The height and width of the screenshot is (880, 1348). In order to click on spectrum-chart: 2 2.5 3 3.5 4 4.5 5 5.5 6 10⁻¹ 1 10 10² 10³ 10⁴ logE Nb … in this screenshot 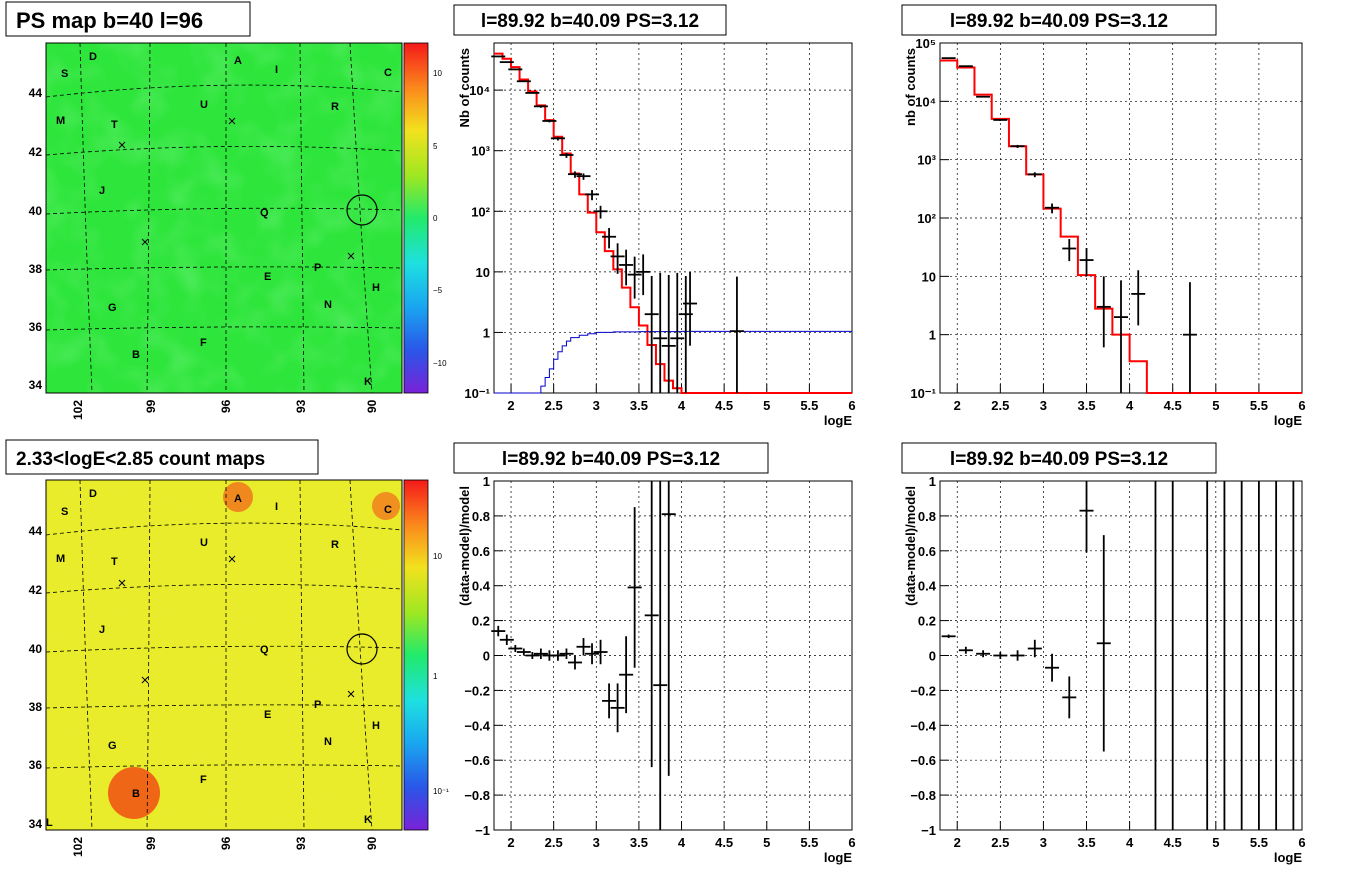, I will do `click(654, 216)`.